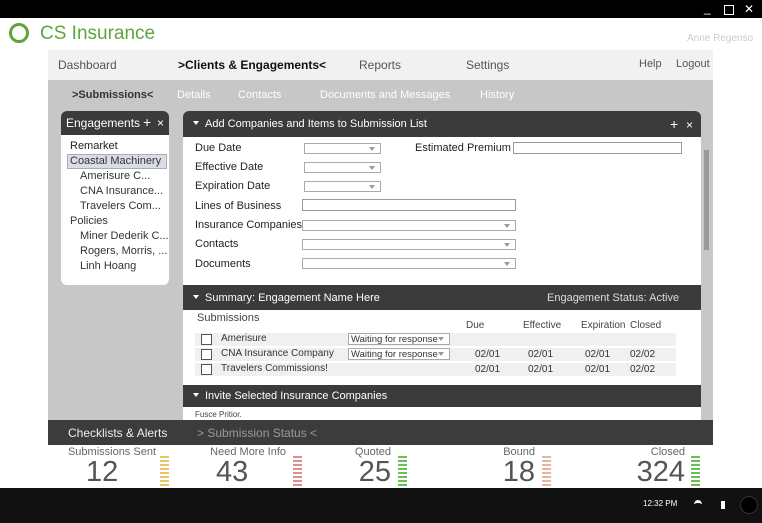 The width and height of the screenshot is (762, 523). What do you see at coordinates (232, 472) in the screenshot?
I see `stat-value: 43` at bounding box center [232, 472].